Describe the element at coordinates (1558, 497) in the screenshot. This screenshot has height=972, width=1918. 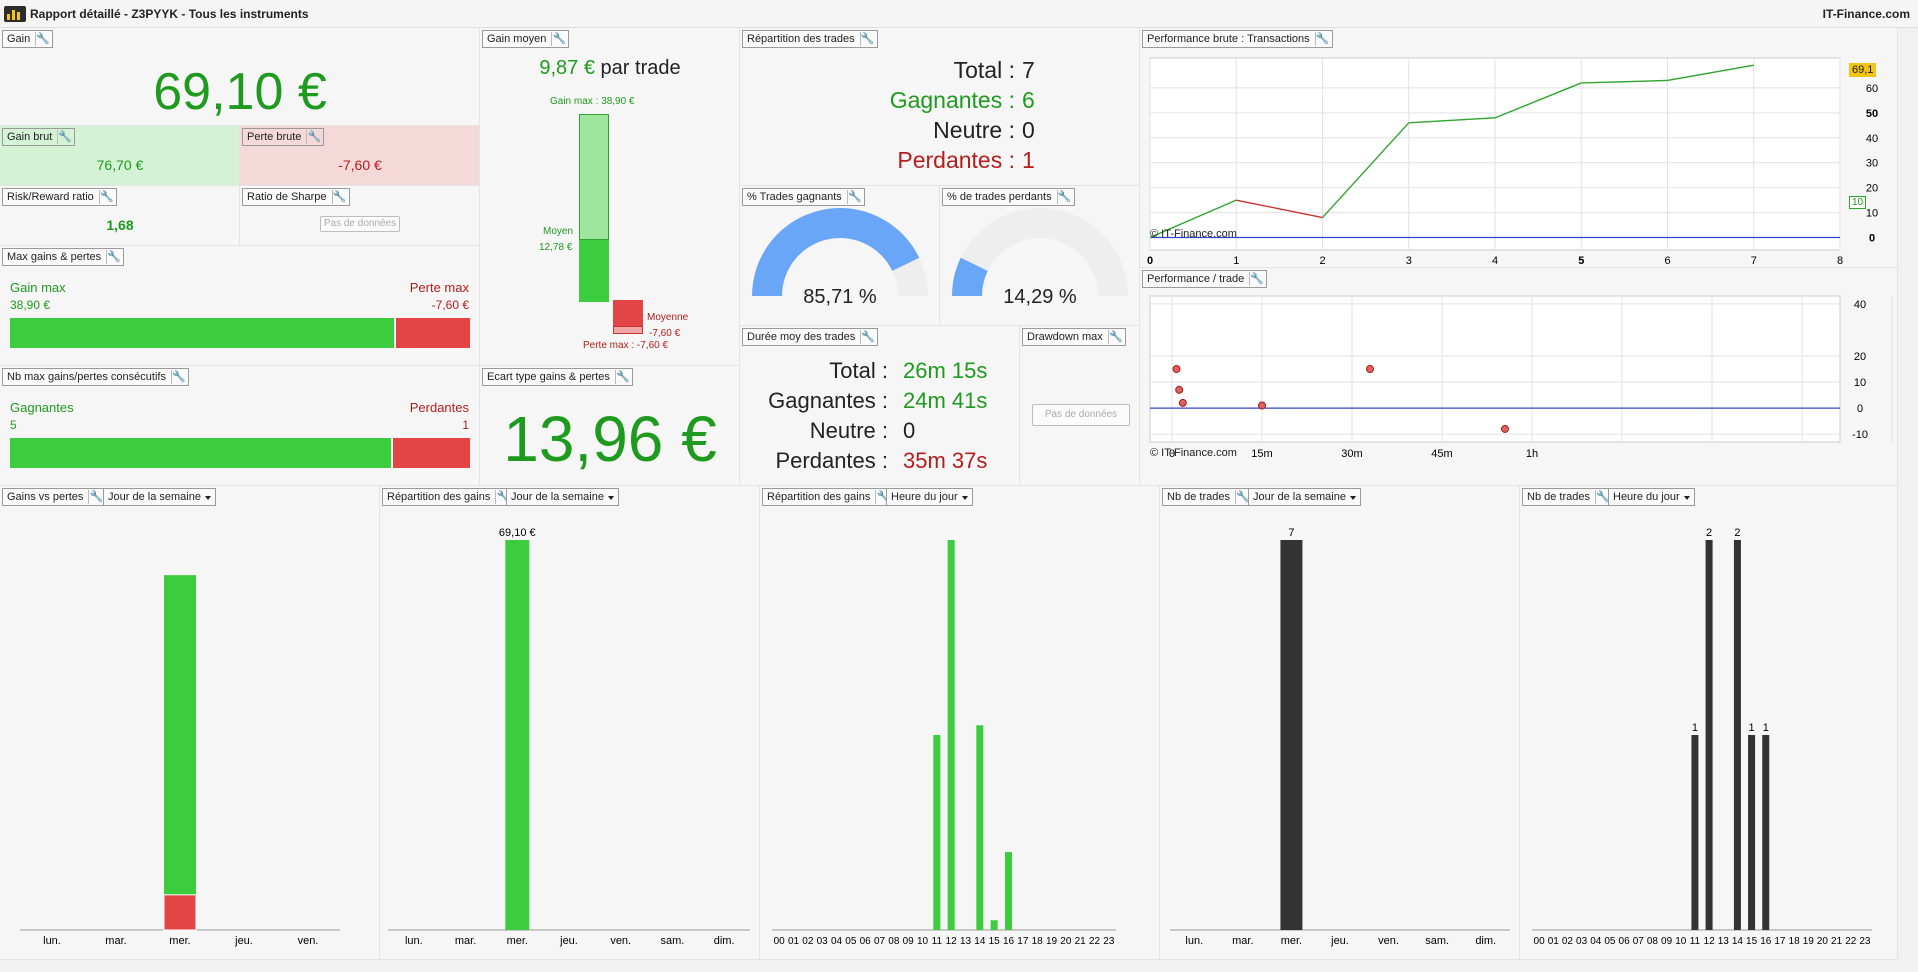
I see `nbt-hour-title-label: Nb de trades` at that location.